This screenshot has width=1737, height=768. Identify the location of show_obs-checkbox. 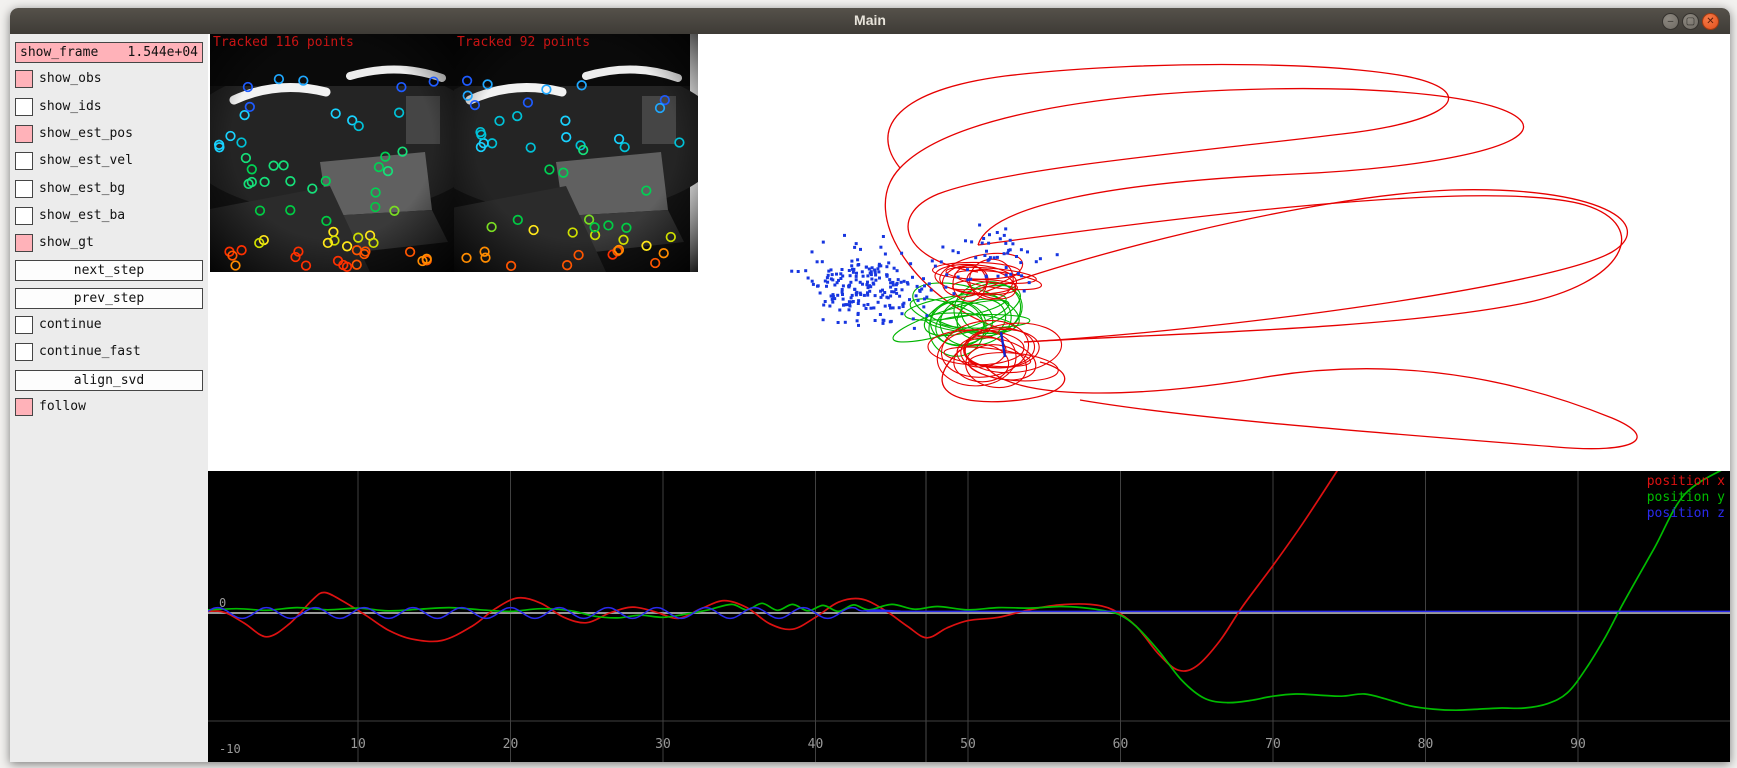
(24, 79).